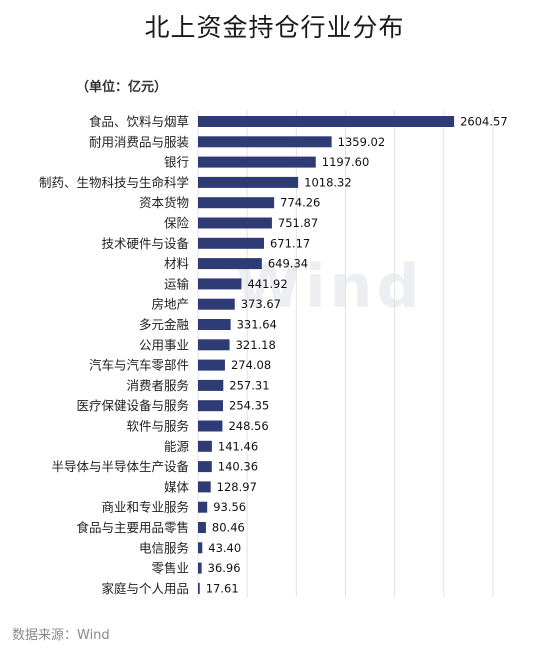 This screenshot has width=549, height=655. Describe the element at coordinates (229, 507) in the screenshot. I see `value-label: 93.56` at that location.